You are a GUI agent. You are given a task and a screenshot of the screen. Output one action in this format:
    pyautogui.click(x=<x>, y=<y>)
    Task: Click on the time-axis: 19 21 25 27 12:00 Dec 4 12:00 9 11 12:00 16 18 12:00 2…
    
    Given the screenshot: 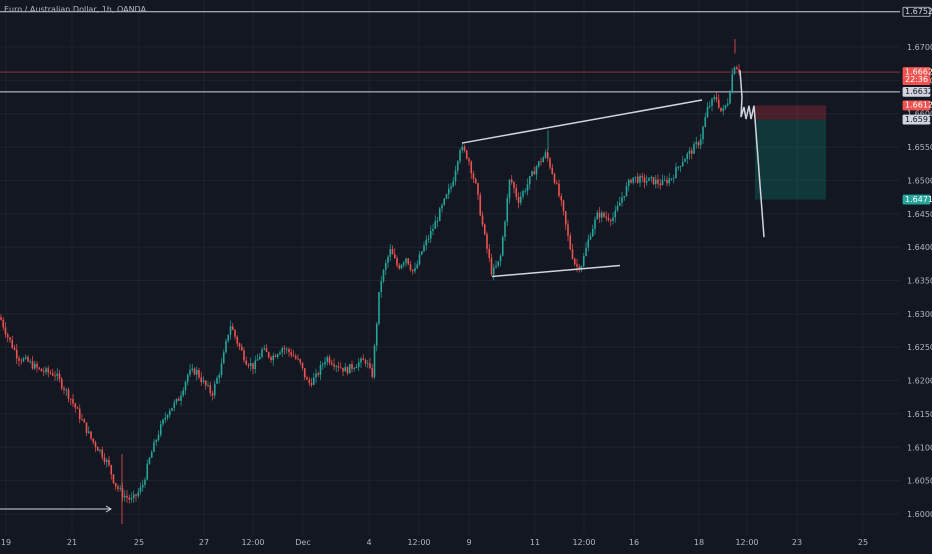 What is the action you would take?
    pyautogui.click(x=466, y=542)
    